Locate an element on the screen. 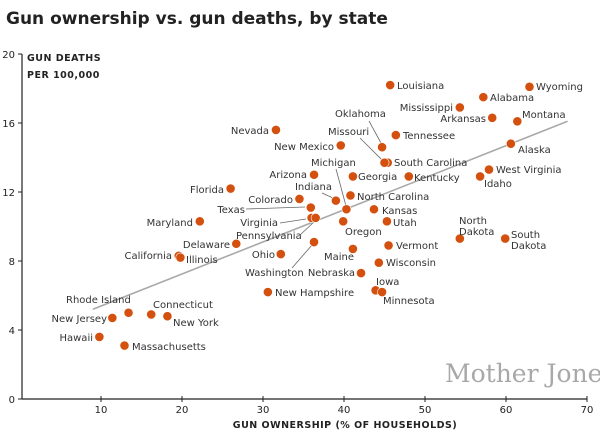 The image size is (600, 437). point-montana is located at coordinates (517, 121).